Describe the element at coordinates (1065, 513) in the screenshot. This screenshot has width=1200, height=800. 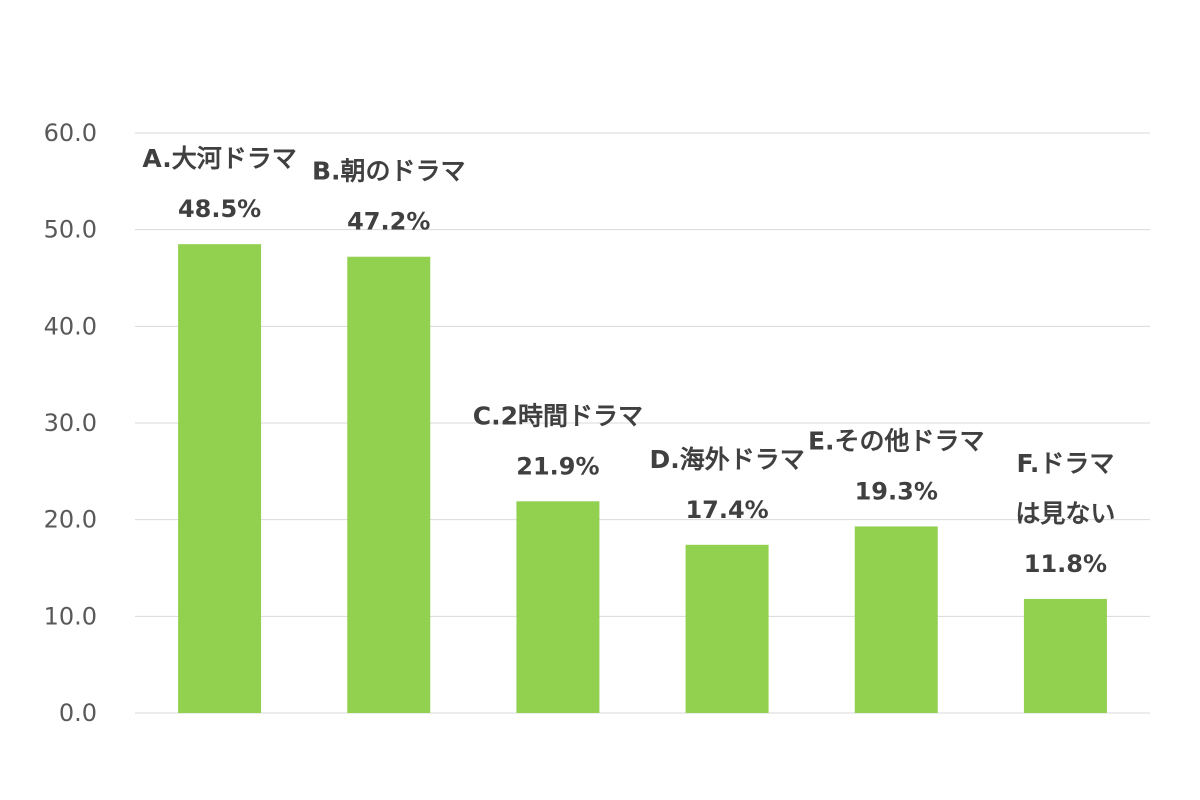
I see `category-label: は見ない` at that location.